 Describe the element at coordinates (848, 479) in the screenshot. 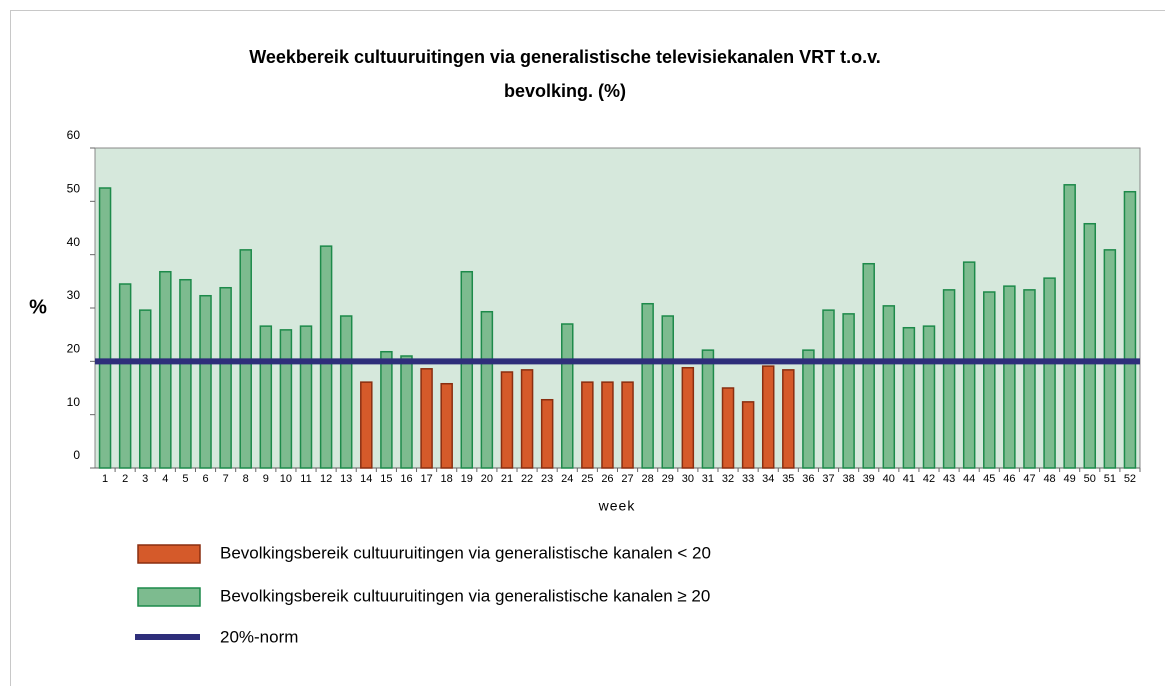

I see `x-tick-label: 38` at that location.